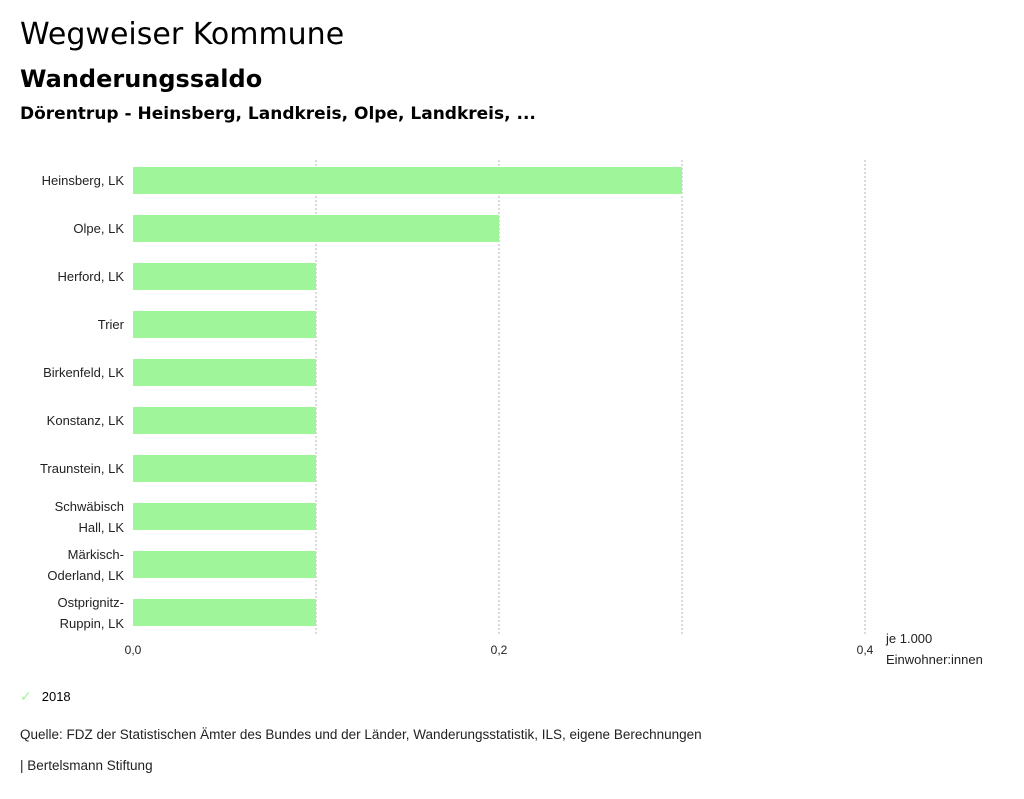 Image resolution: width=1024 pixels, height=799 pixels. What do you see at coordinates (91, 276) in the screenshot?
I see `category-label: Herford, LK` at bounding box center [91, 276].